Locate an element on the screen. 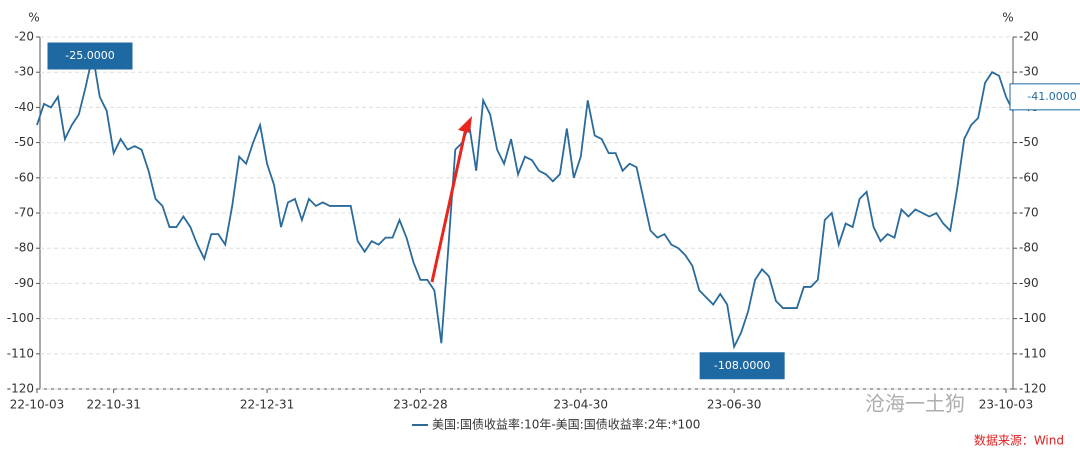  source: 数据来源：Wind is located at coordinates (1019, 440).